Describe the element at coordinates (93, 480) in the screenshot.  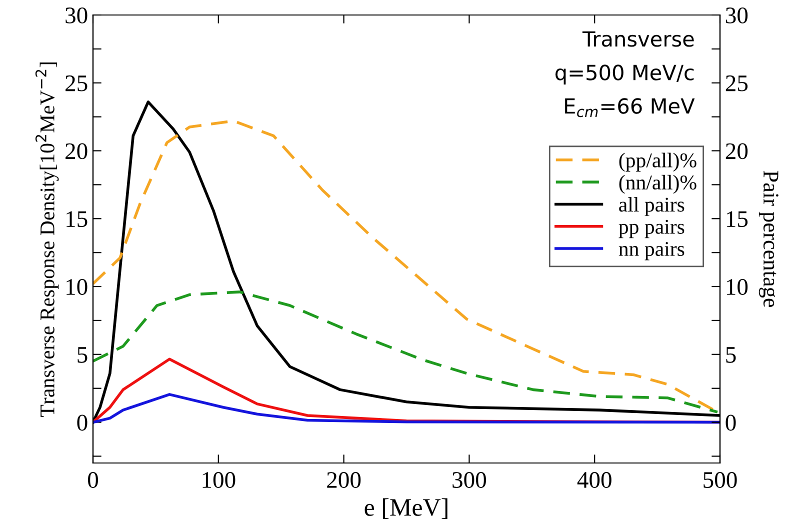
I see `x-tick-label: 0` at that location.